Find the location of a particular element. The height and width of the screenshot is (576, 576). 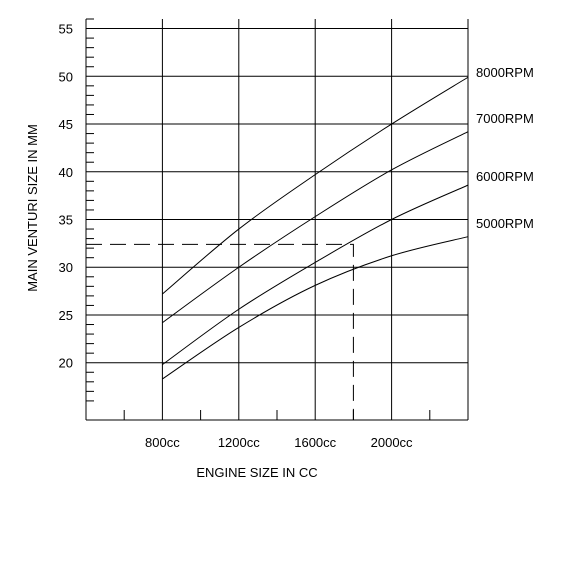

series-label-5000rpm: 5000RPM is located at coordinates (505, 223).